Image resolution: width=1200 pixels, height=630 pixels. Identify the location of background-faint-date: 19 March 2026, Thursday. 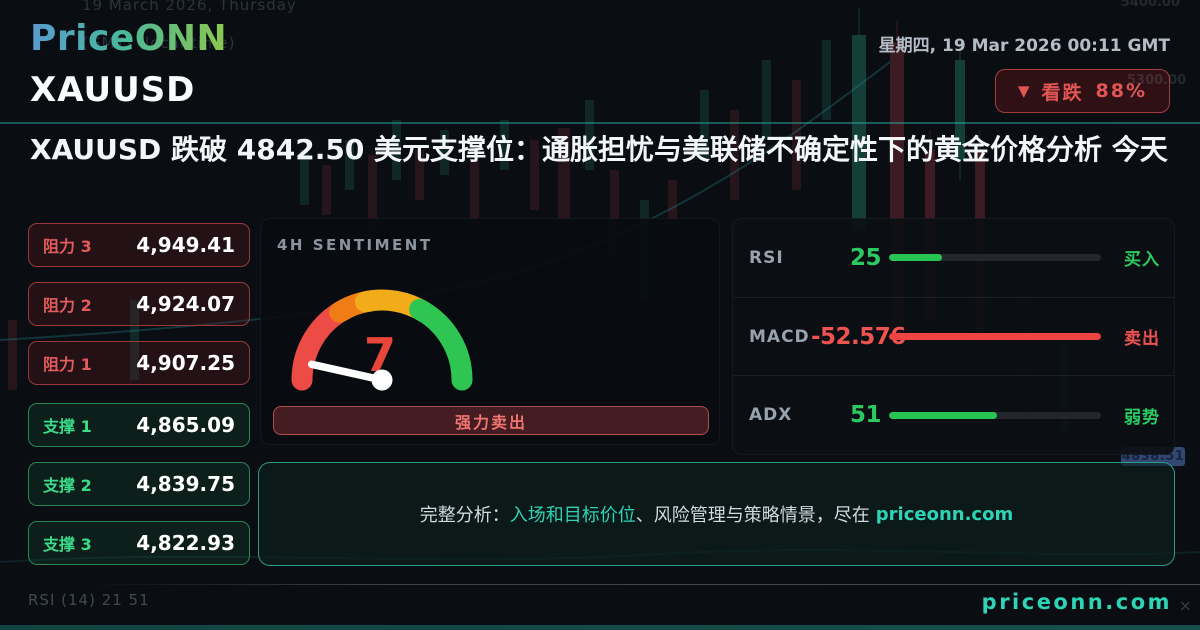
(189, 7).